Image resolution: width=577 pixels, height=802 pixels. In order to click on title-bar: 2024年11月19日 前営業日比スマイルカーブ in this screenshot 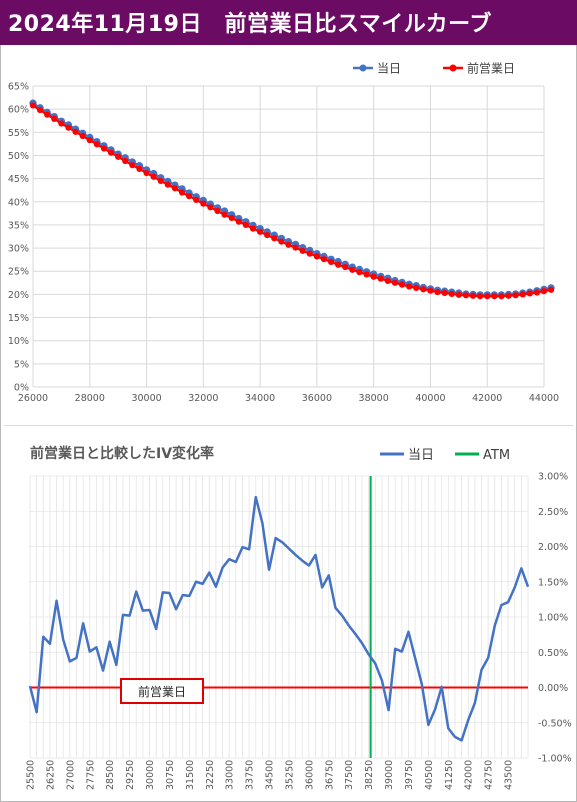, I will do `click(288, 22)`.